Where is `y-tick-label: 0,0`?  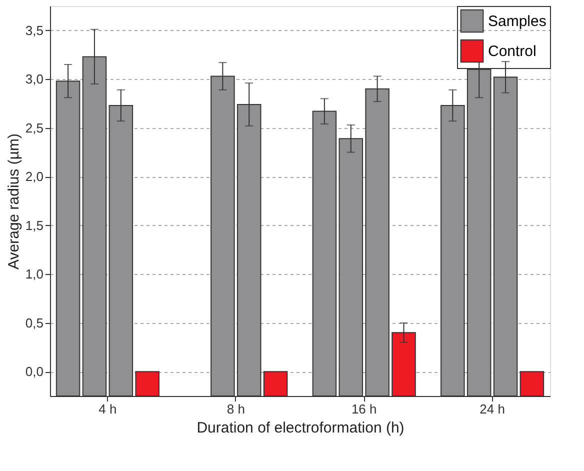 y-tick-label: 0,0 is located at coordinates (34, 372).